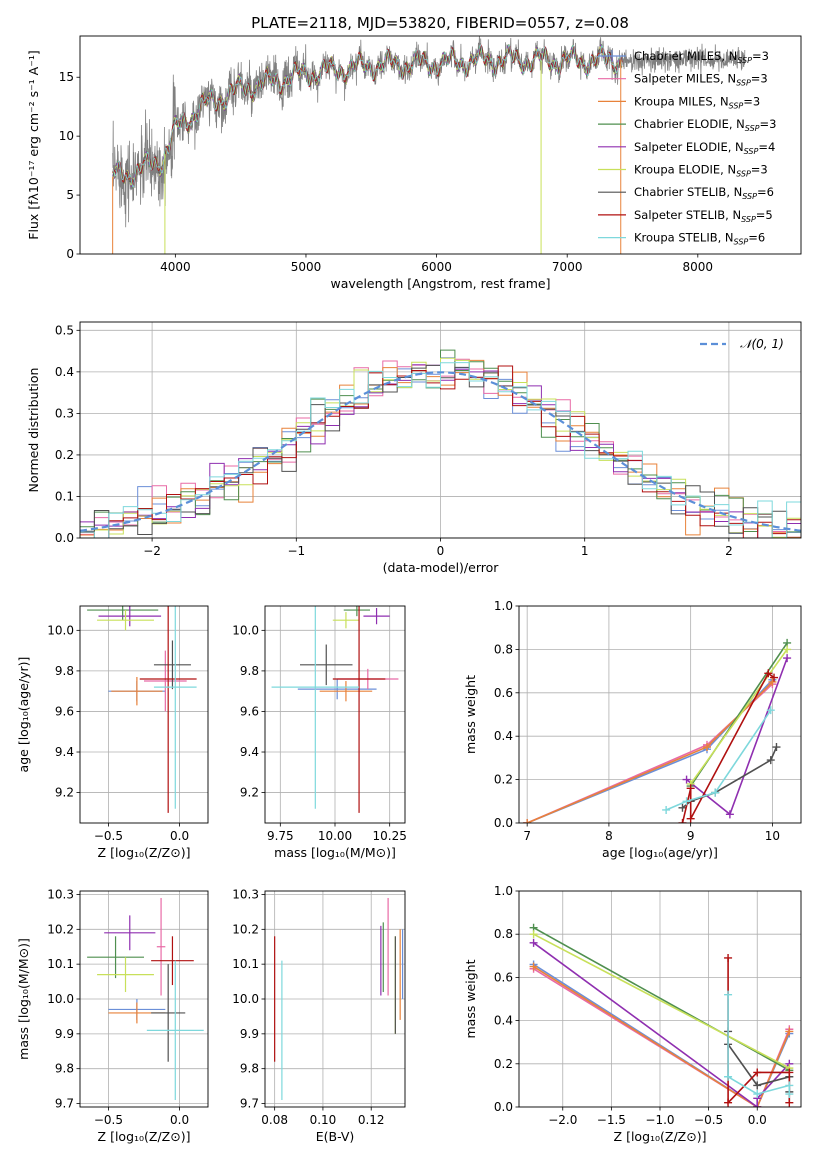  What do you see at coordinates (611, 1120) in the screenshot?
I see `x-tick-label: −1.5` at bounding box center [611, 1120].